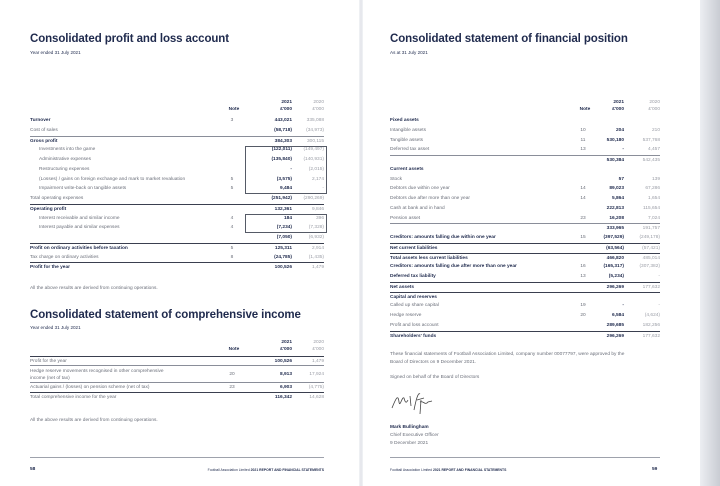 Image resolution: width=720 pixels, height=486 pixels. Describe the element at coordinates (284, 228) in the screenshot. I see `value-2021: (7,234)` at that location.